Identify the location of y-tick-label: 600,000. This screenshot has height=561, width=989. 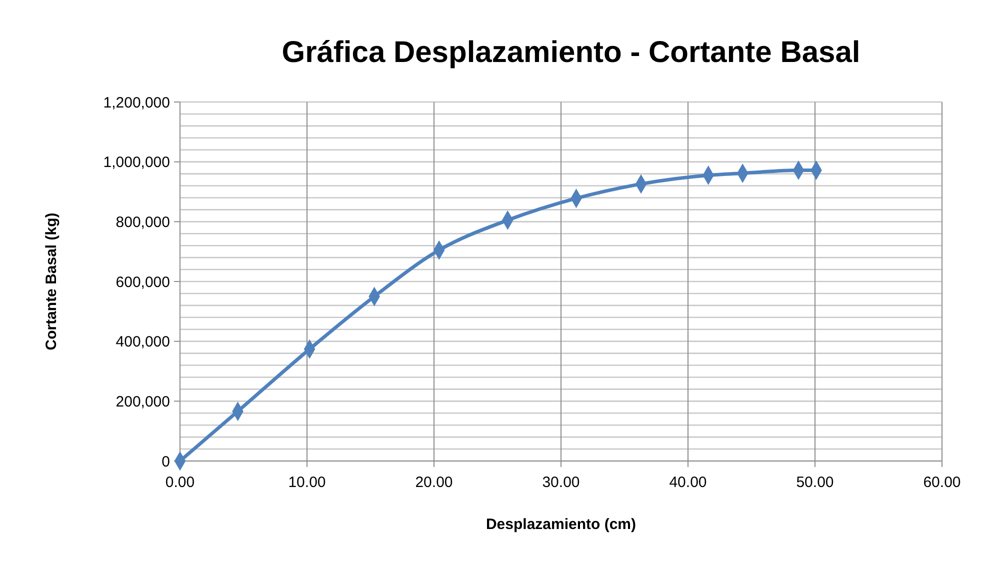
(143, 282).